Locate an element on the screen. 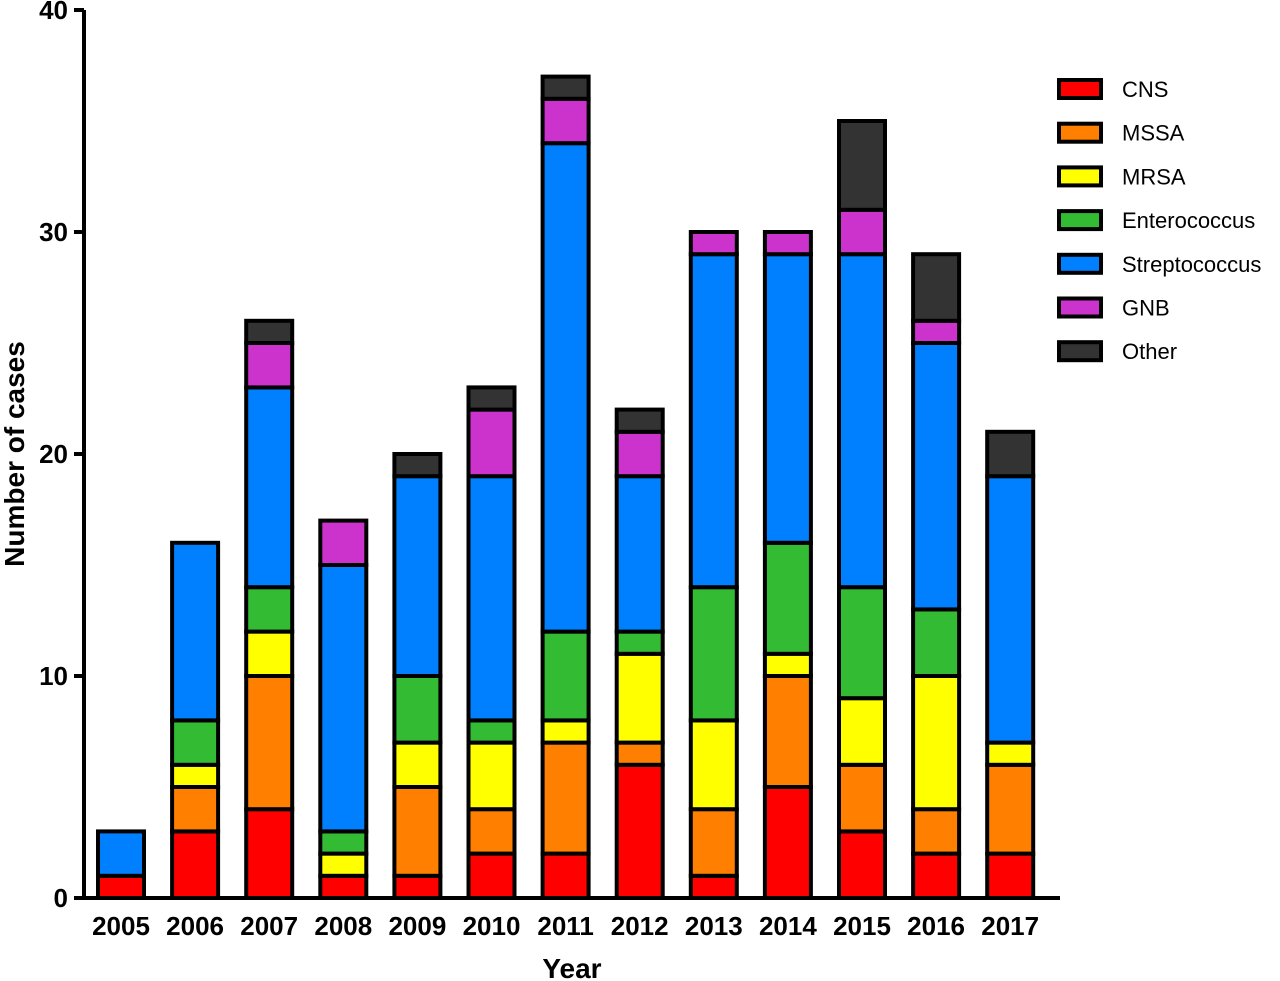 This screenshot has width=1280, height=981. bar-segment-2015-gnb is located at coordinates (862, 232).